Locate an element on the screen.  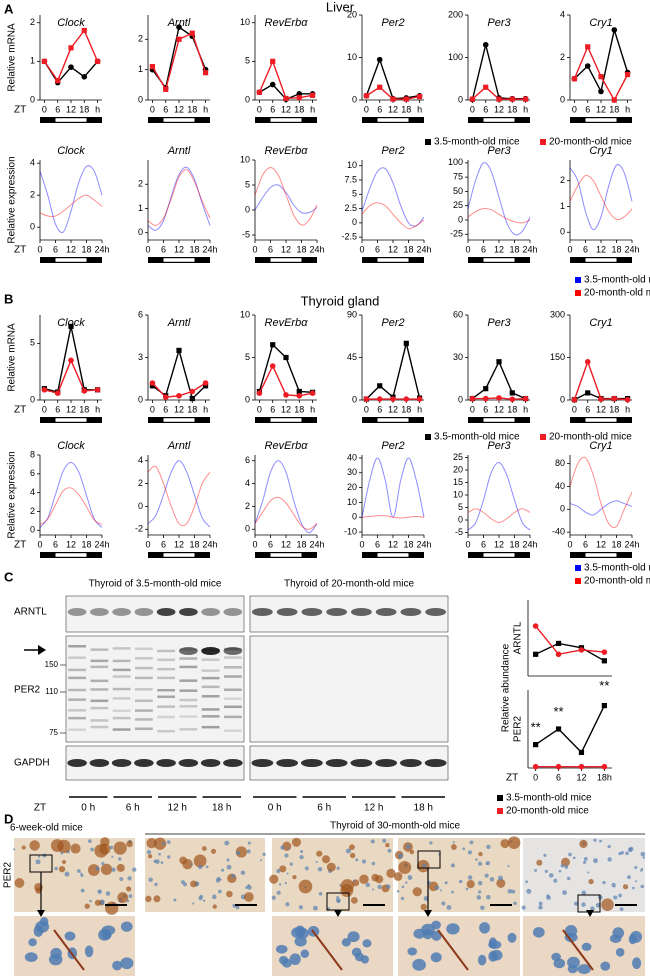
chart-title: Per2 is located at coordinates (392, 446).